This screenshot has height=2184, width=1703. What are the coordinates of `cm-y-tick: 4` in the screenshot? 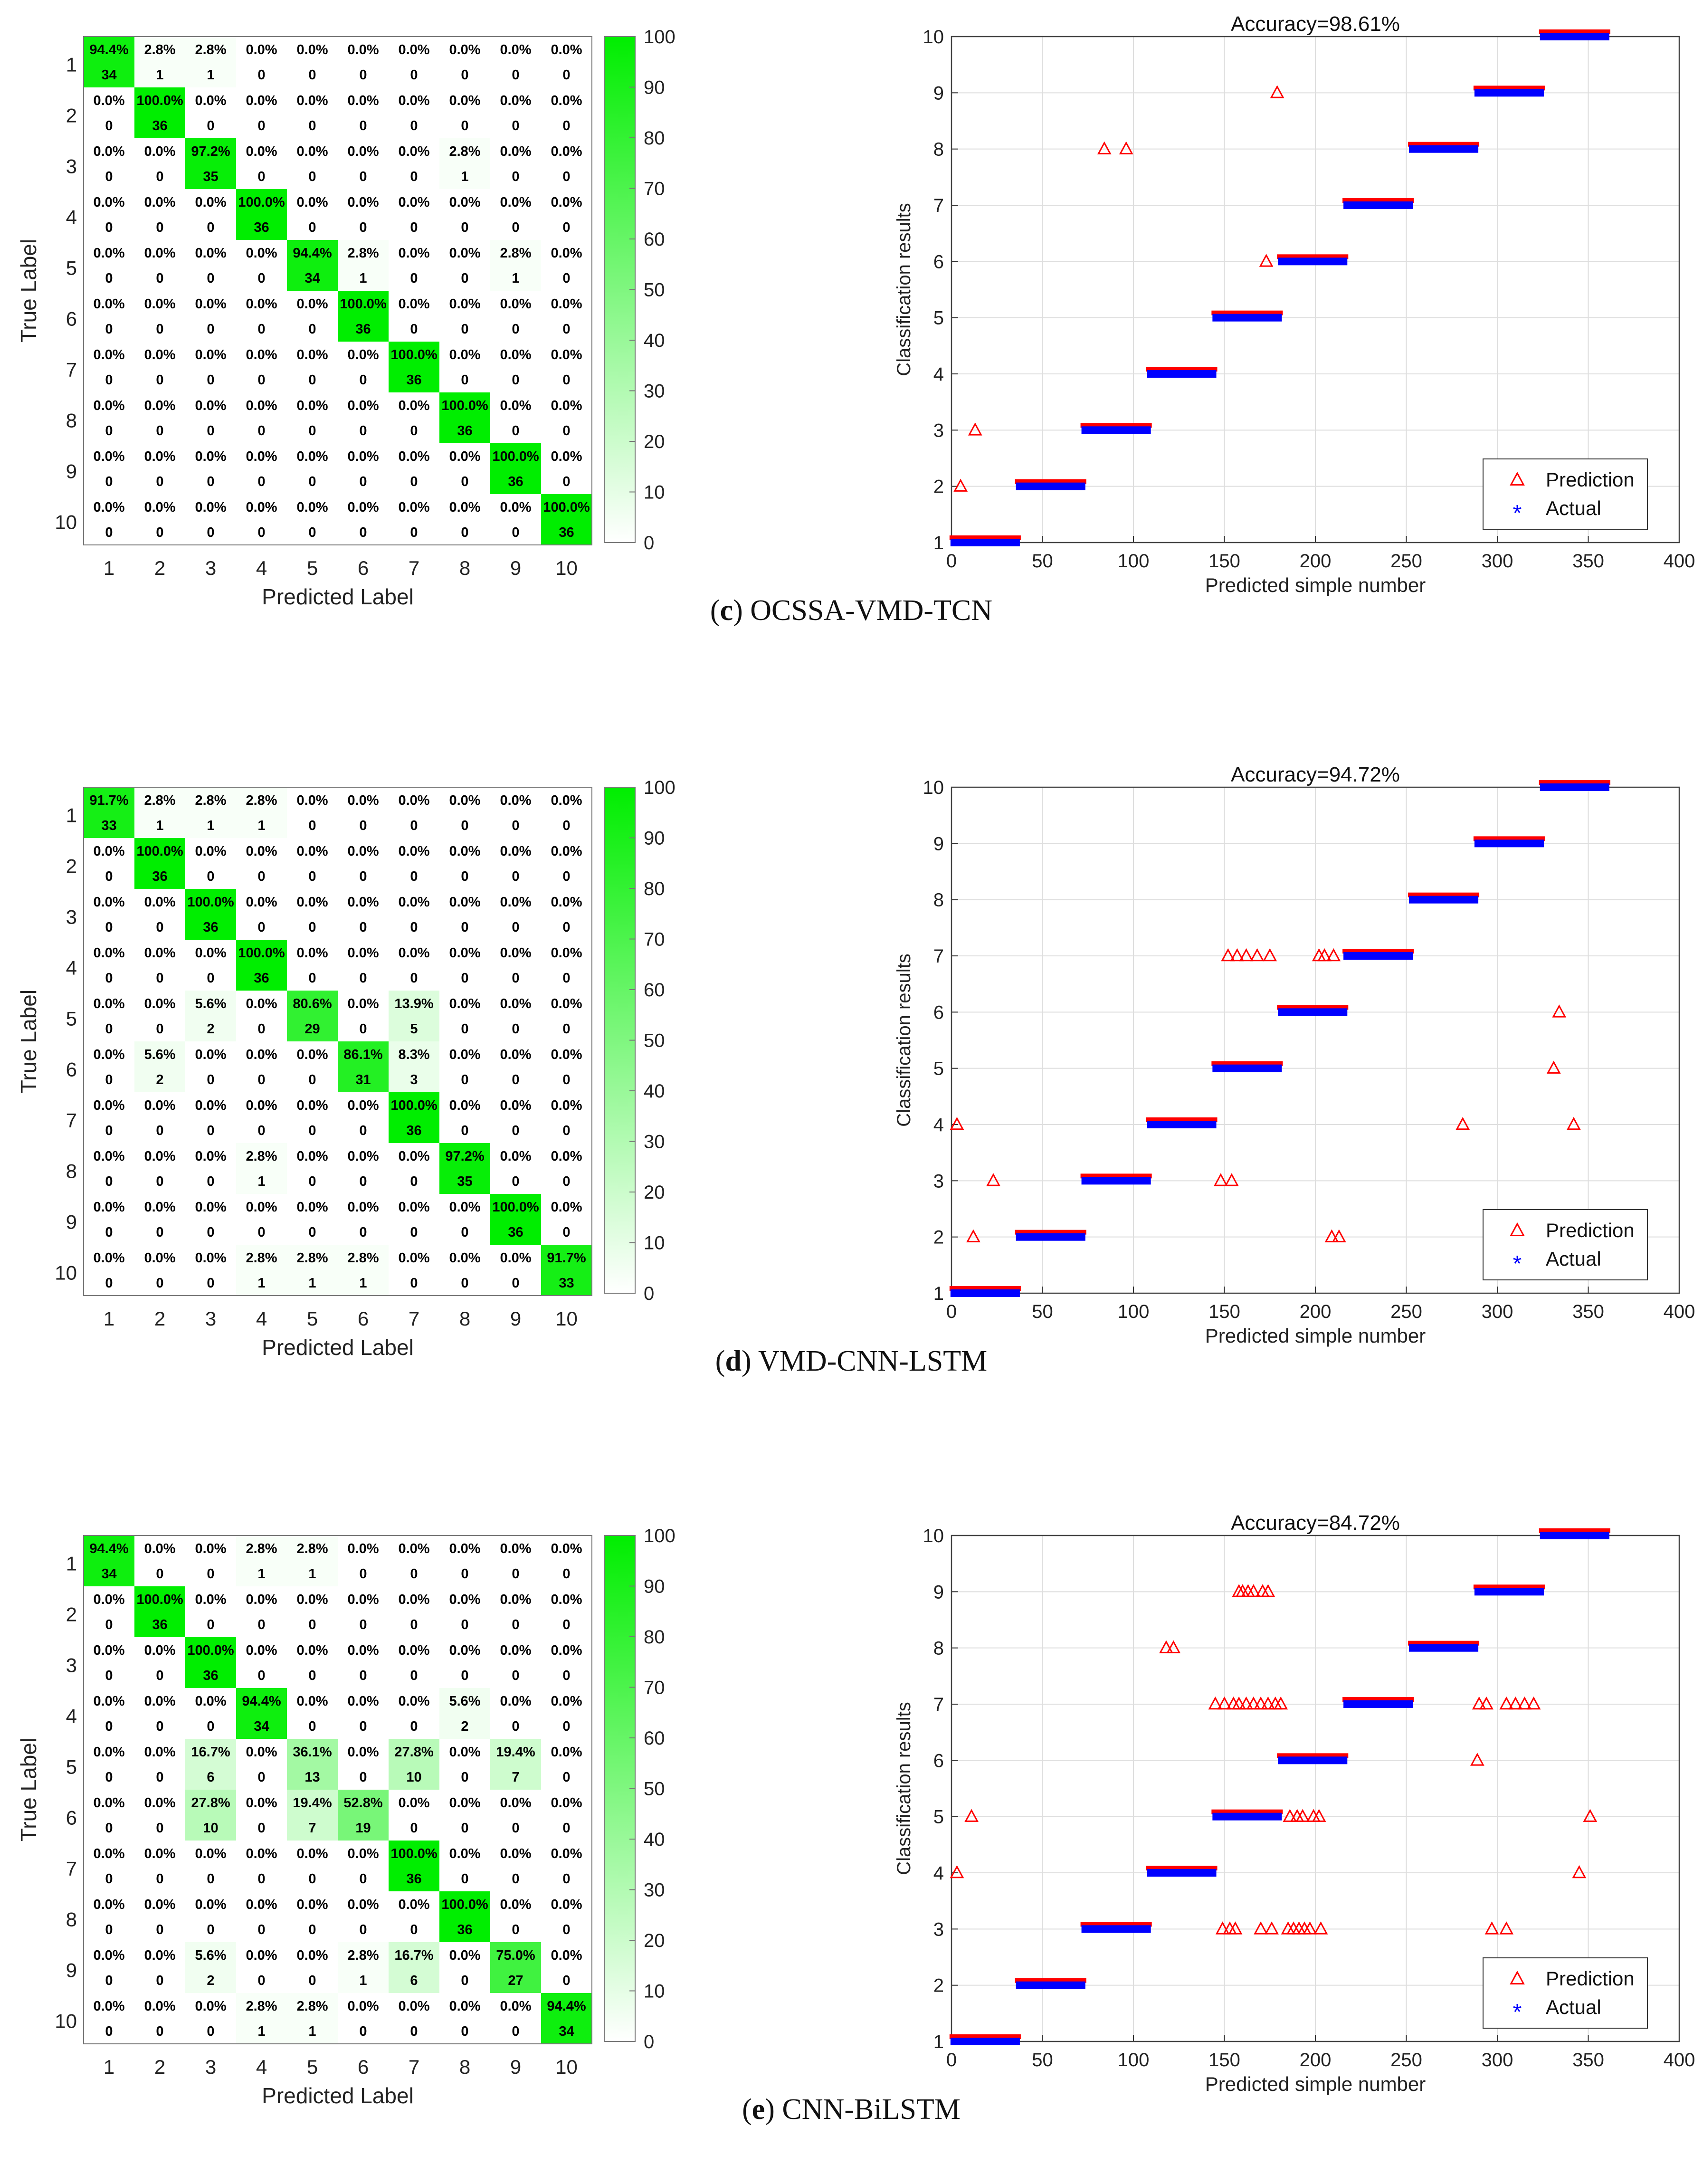 It's located at (71, 1716).